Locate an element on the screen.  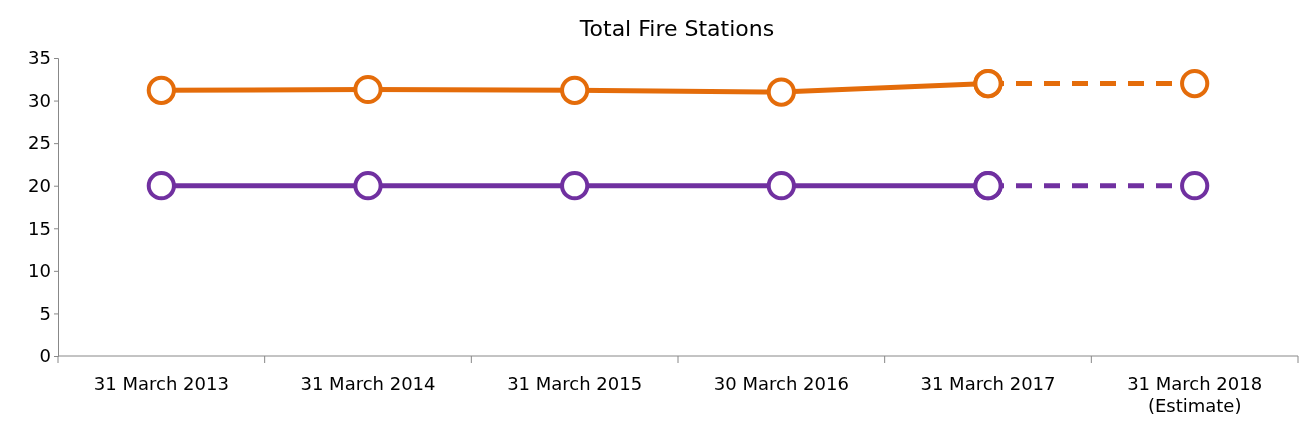
x-tick-label: 31 March 2017 is located at coordinates (988, 383).